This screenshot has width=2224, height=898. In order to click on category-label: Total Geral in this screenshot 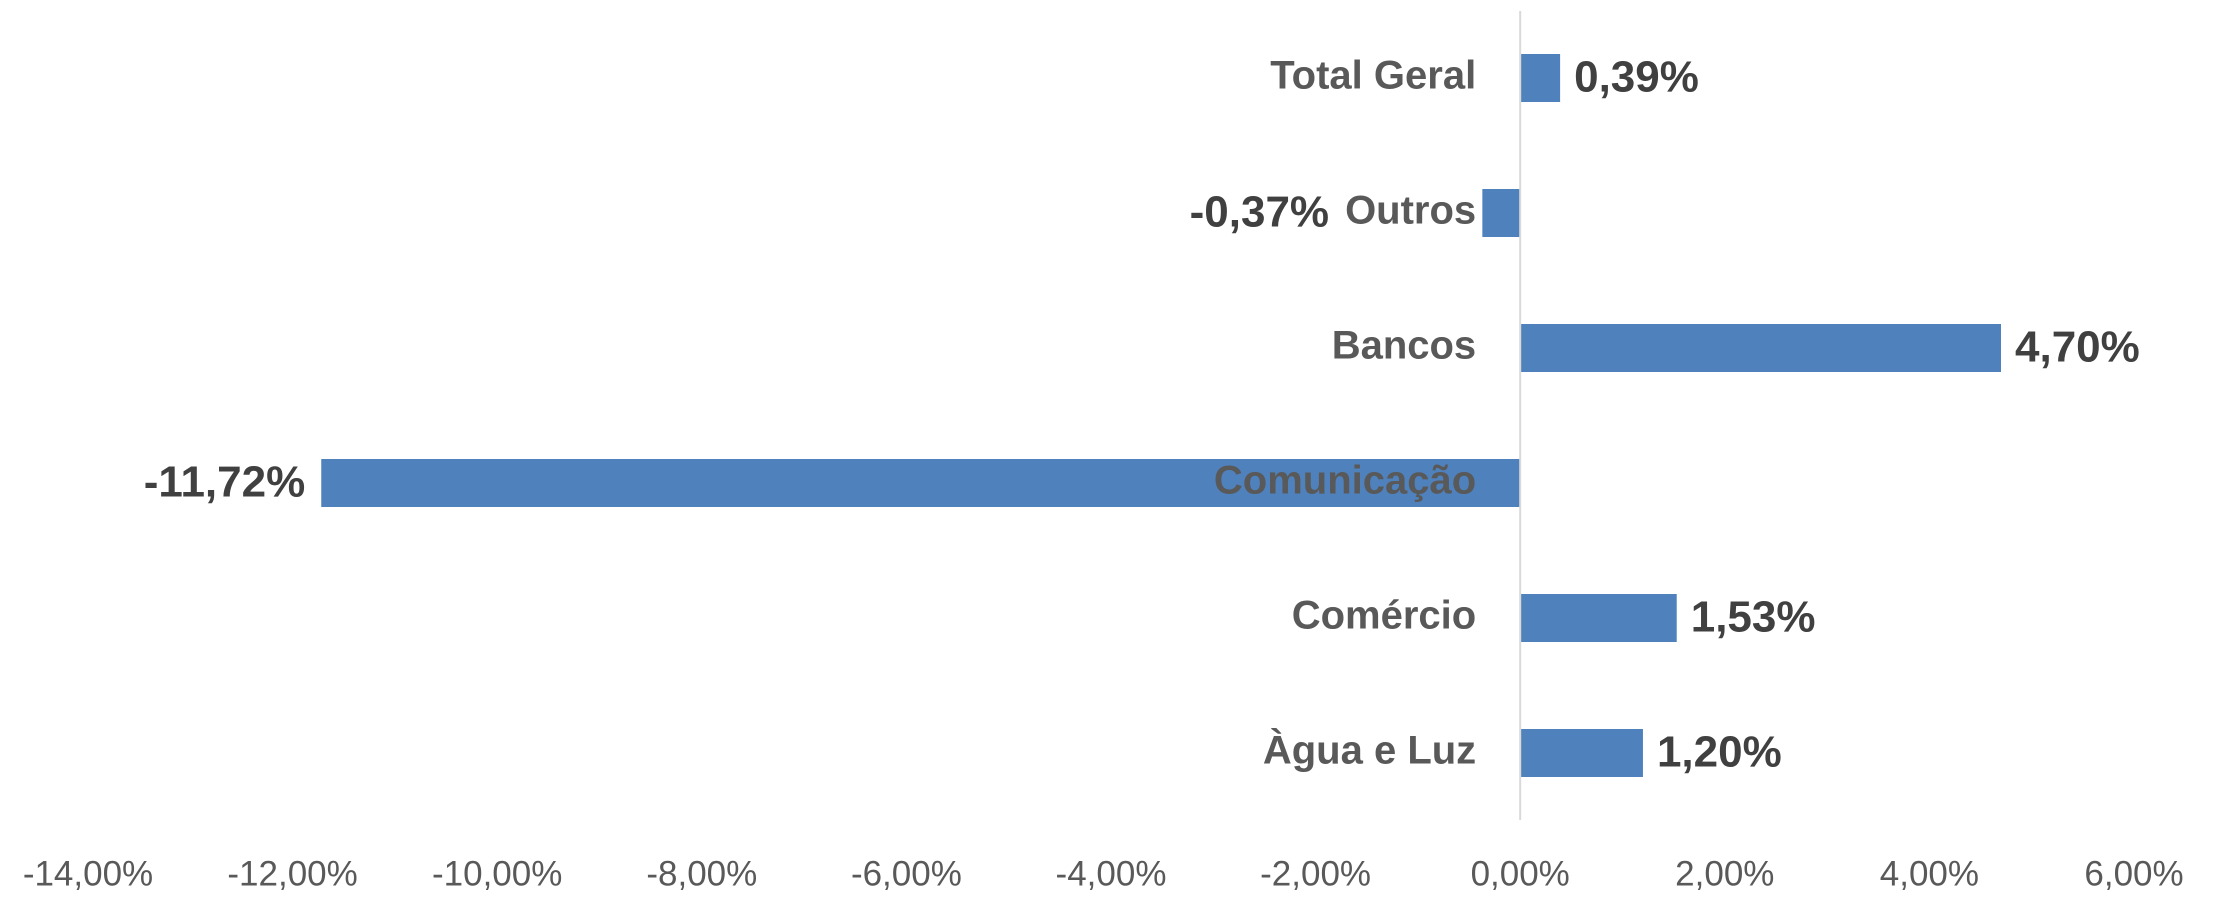, I will do `click(1373, 76)`.